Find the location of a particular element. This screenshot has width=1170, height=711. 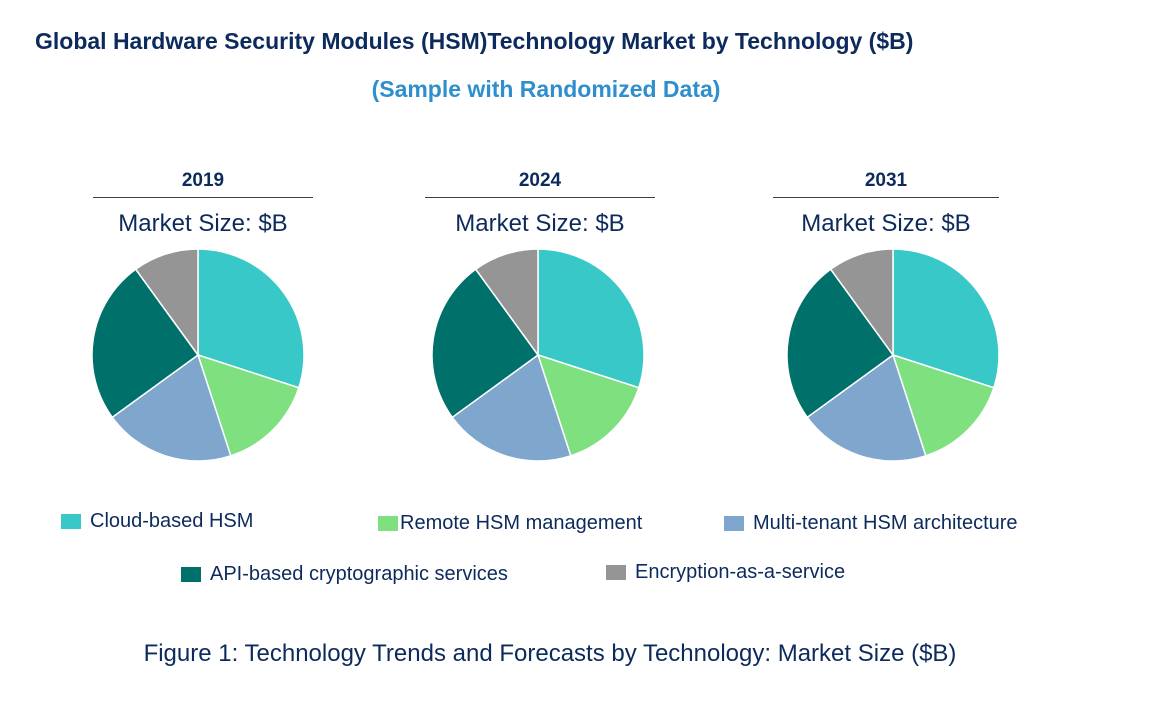

pie-chart-2024 is located at coordinates (538, 355).